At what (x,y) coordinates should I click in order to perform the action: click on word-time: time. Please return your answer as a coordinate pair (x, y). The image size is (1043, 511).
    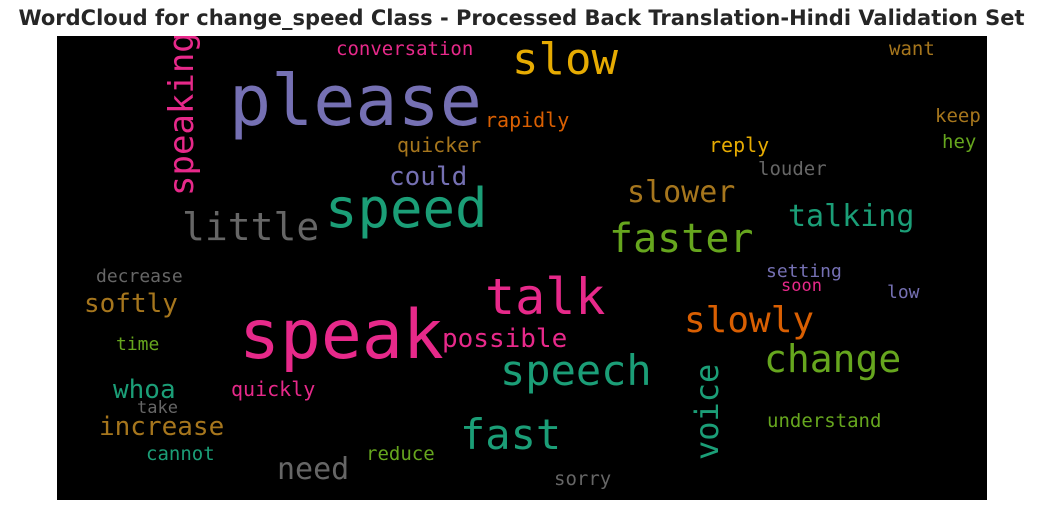
    Looking at the image, I should click on (138, 344).